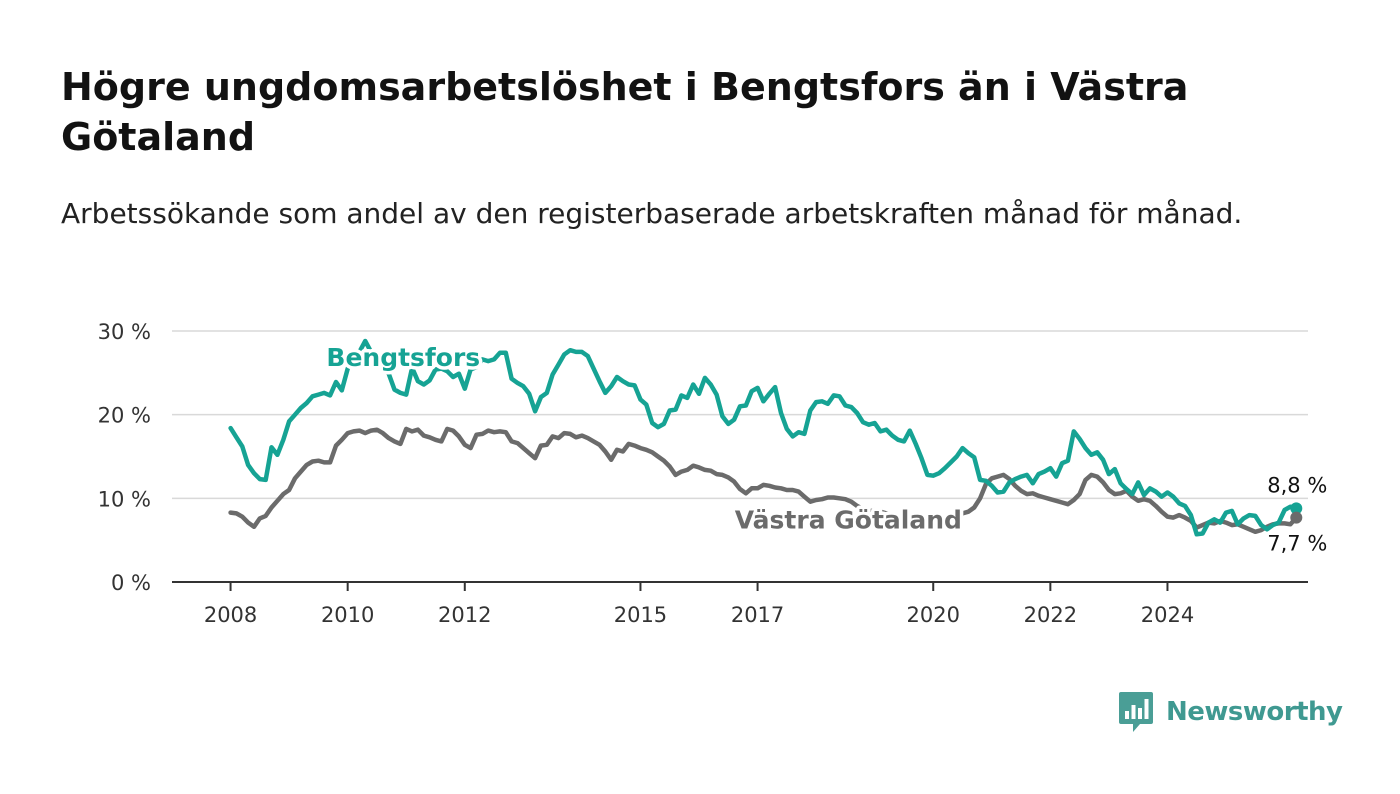  Describe the element at coordinates (124, 332) in the screenshot. I see `y-tick-label: 30 %` at that location.